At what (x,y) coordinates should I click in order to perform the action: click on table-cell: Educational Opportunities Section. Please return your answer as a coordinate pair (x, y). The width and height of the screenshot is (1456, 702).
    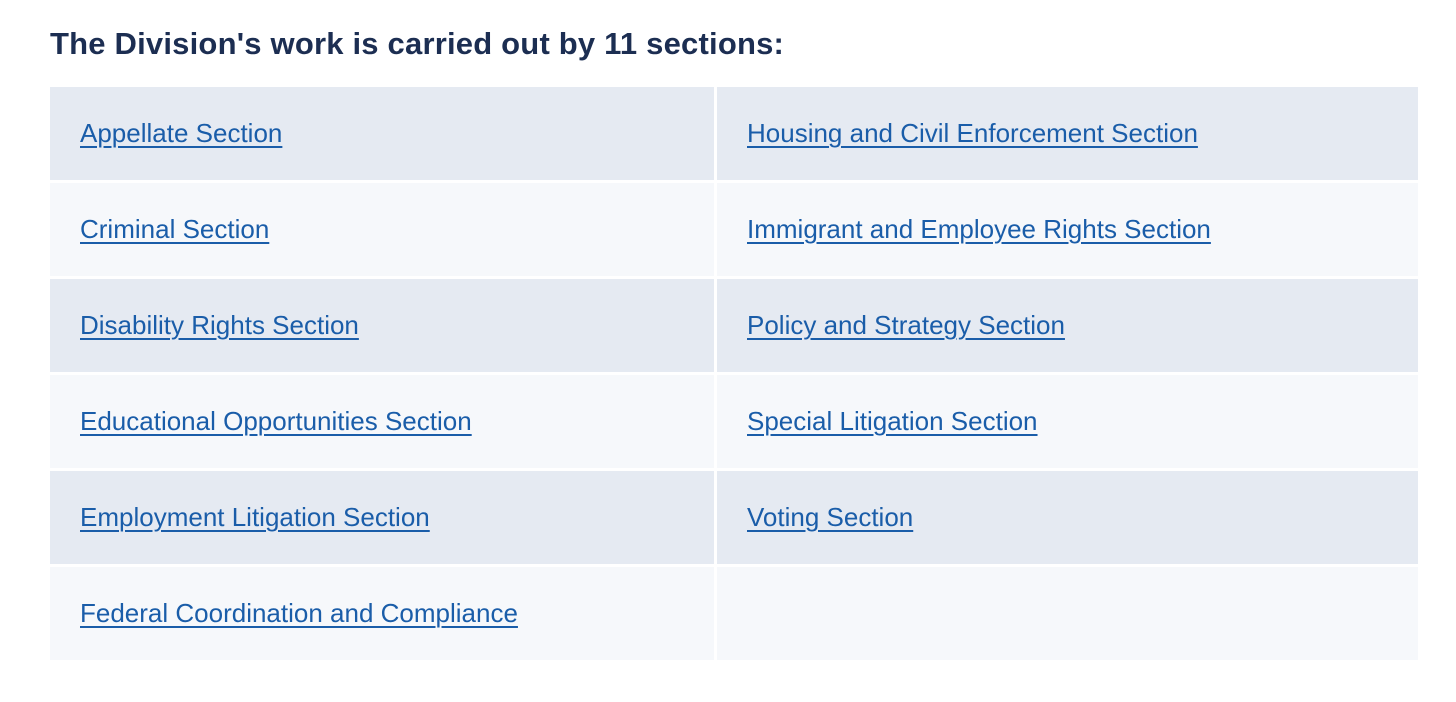
    Looking at the image, I should click on (382, 421).